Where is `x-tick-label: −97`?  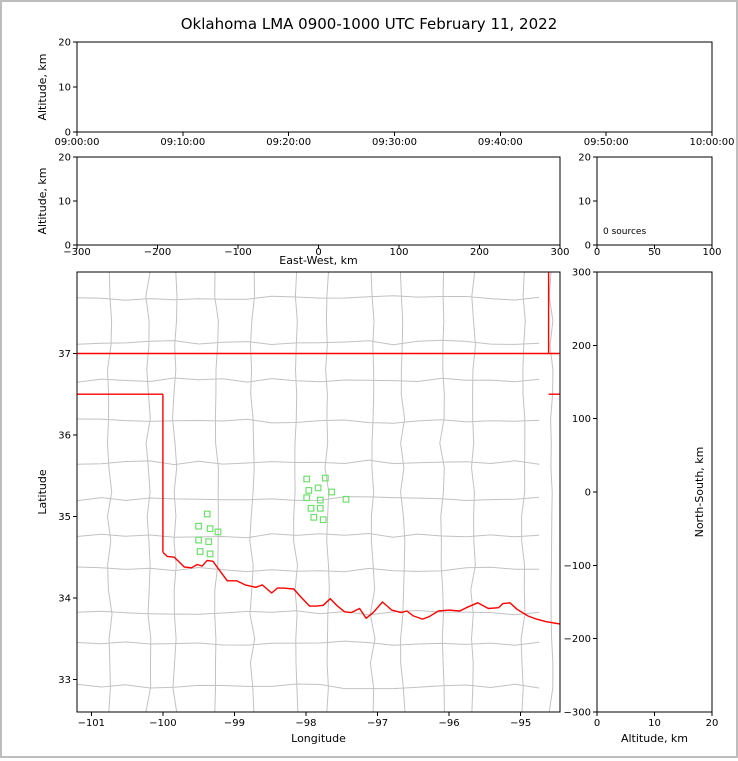 x-tick-label: −97 is located at coordinates (377, 723).